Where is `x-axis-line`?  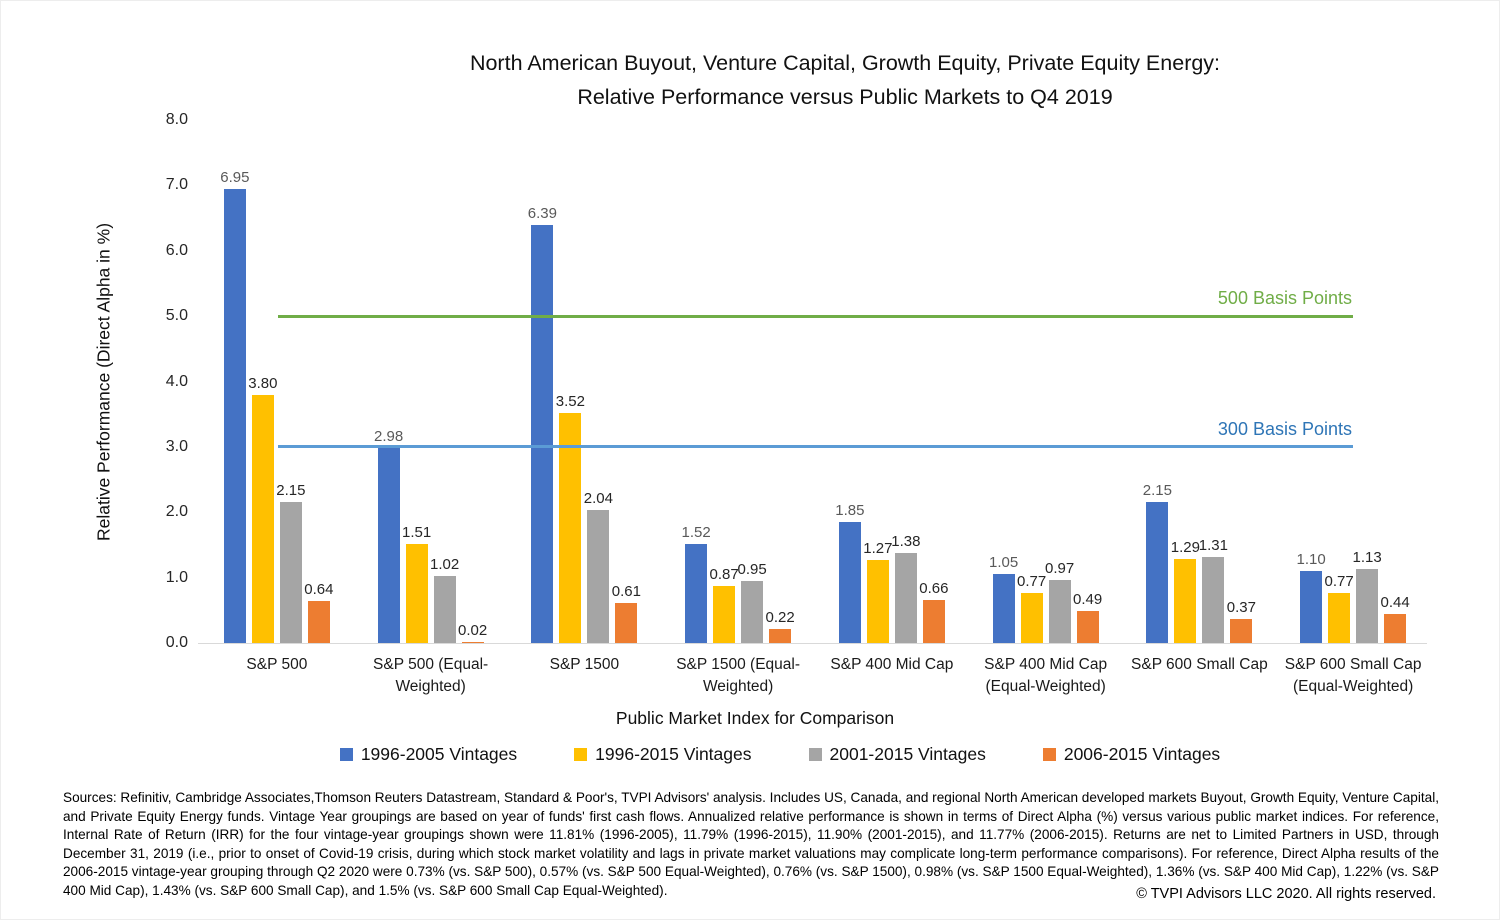
x-axis-line is located at coordinates (812, 643).